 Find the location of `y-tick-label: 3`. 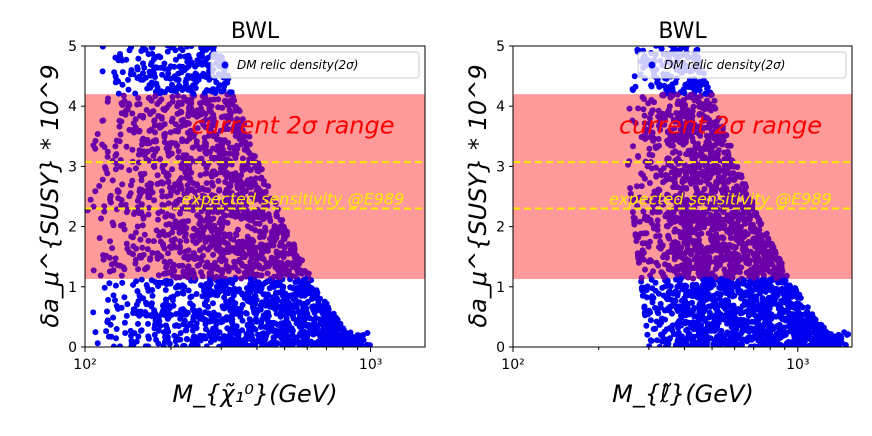

y-tick-label: 3 is located at coordinates (72, 167).